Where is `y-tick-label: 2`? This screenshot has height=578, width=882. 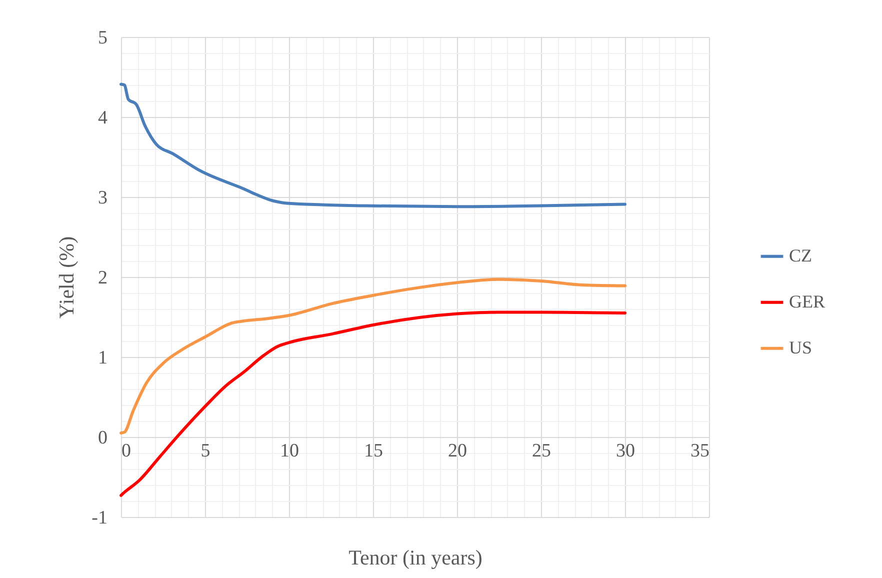 y-tick-label: 2 is located at coordinates (103, 278).